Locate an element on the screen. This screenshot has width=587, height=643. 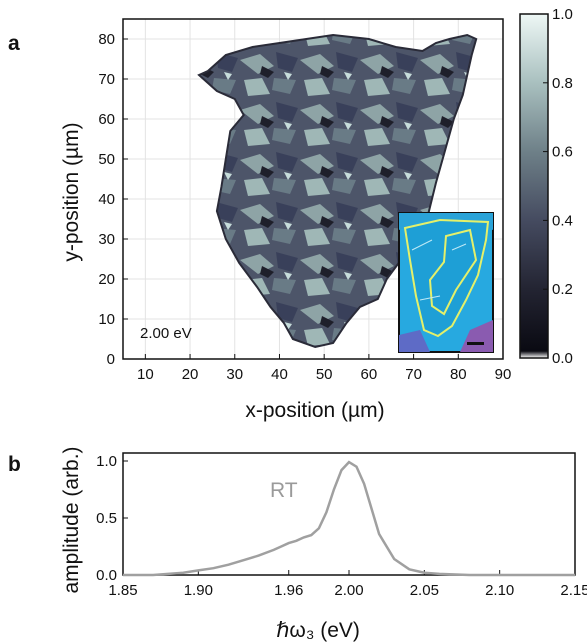
spectrum-x-tick-label: 2.10 is located at coordinates (499, 590).